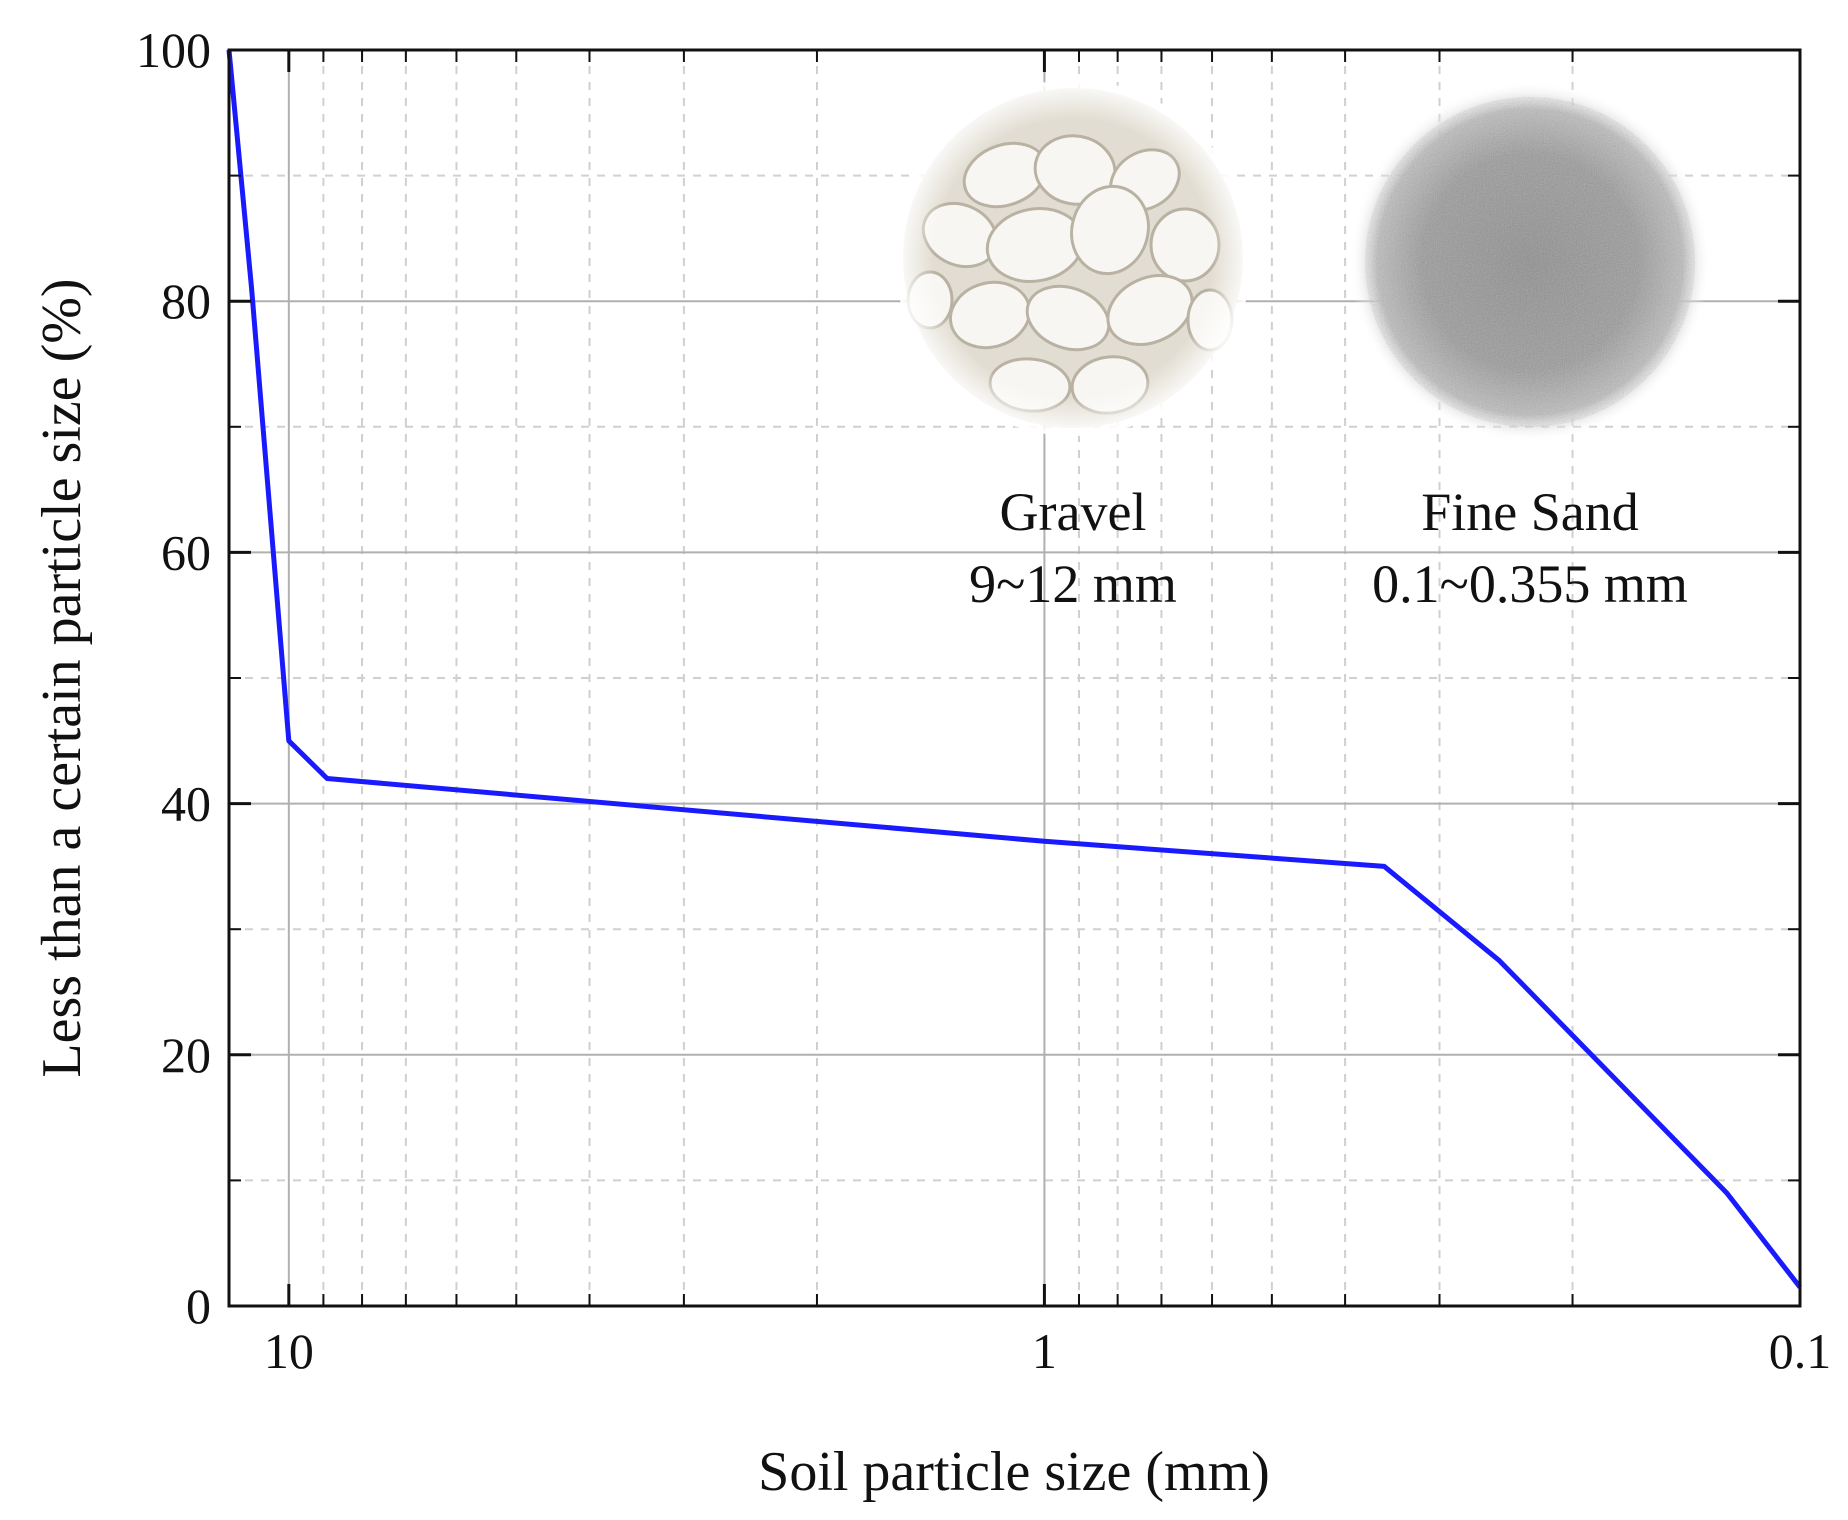 This screenshot has width=1848, height=1520. What do you see at coordinates (289, 1351) in the screenshot?
I see `x-tick-label: 10` at bounding box center [289, 1351].